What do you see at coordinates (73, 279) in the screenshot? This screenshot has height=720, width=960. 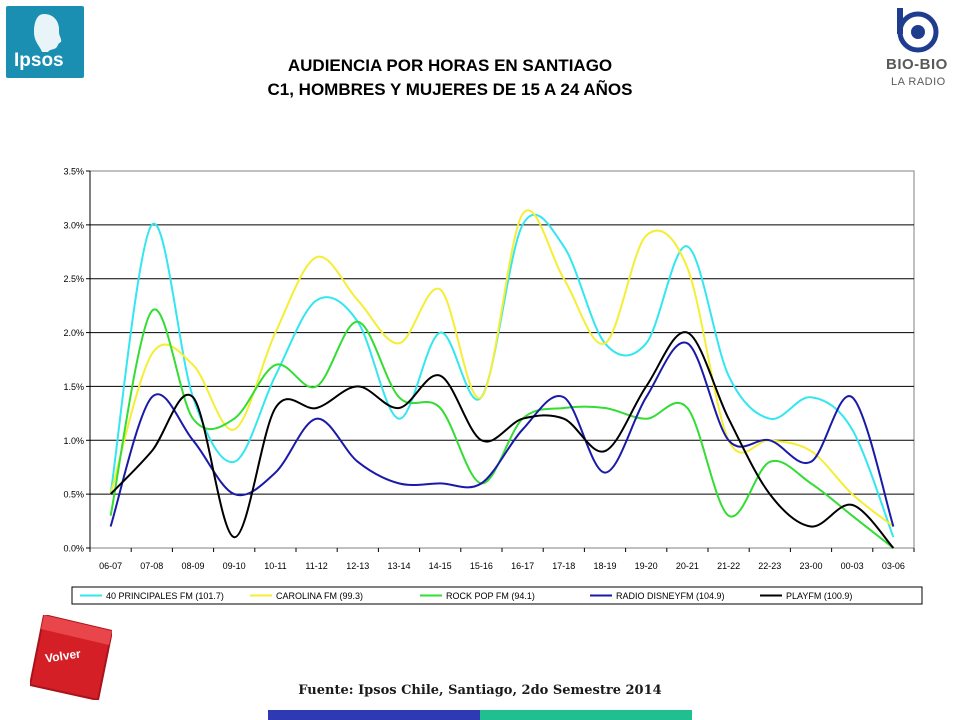 I see `y-tick-label: 2.5%` at bounding box center [73, 279].